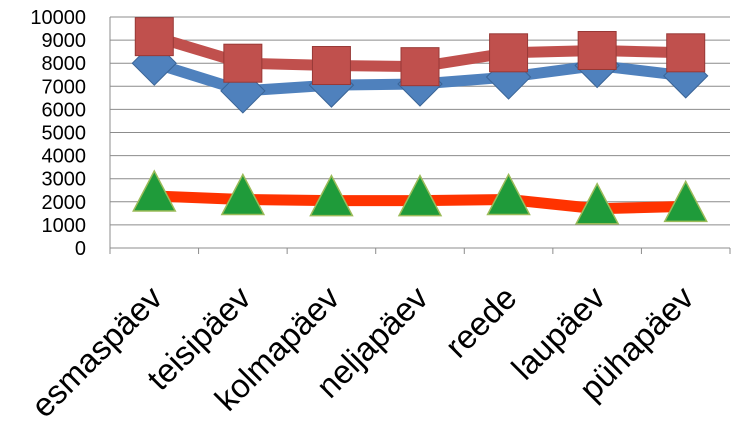 This screenshot has height=445, width=741. What do you see at coordinates (64, 226) in the screenshot?
I see `y-tick-label: 1000` at bounding box center [64, 226].